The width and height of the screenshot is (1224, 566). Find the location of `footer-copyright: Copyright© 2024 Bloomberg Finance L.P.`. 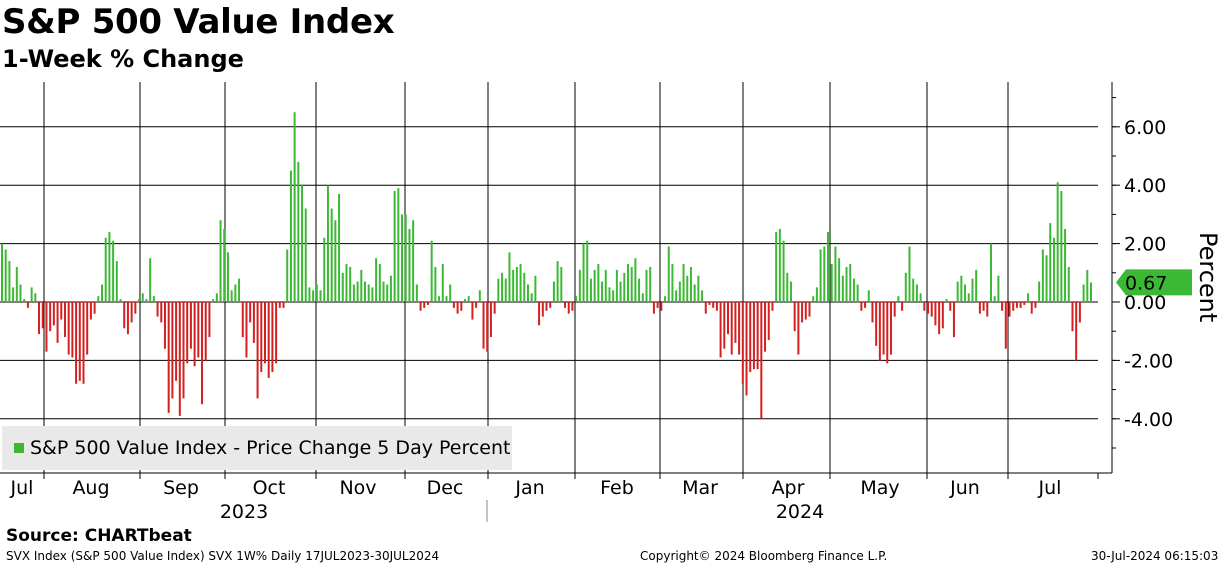

footer-copyright: Copyright© 2024 Bloomberg Finance L.P. is located at coordinates (764, 556).